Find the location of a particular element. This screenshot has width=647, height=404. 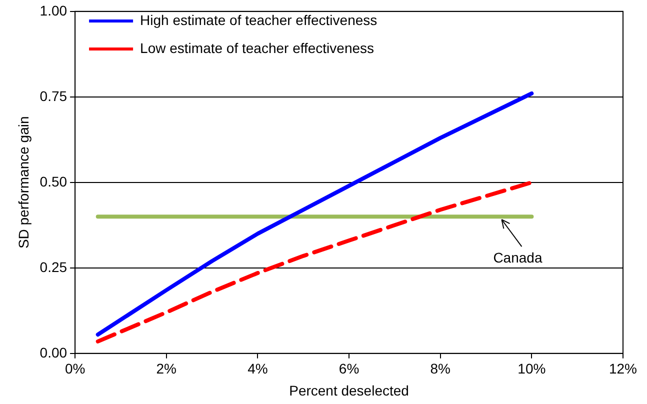

y-tick-label: 0.50 is located at coordinates (54, 181).